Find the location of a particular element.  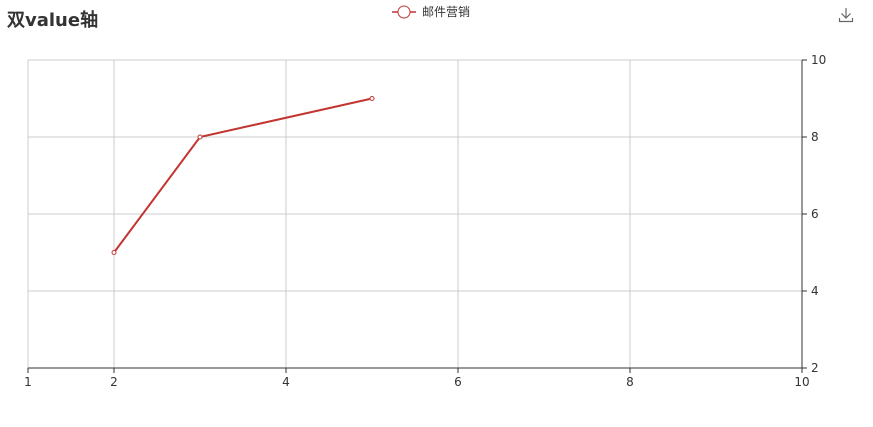

x-tick-label: 10 is located at coordinates (801, 382).